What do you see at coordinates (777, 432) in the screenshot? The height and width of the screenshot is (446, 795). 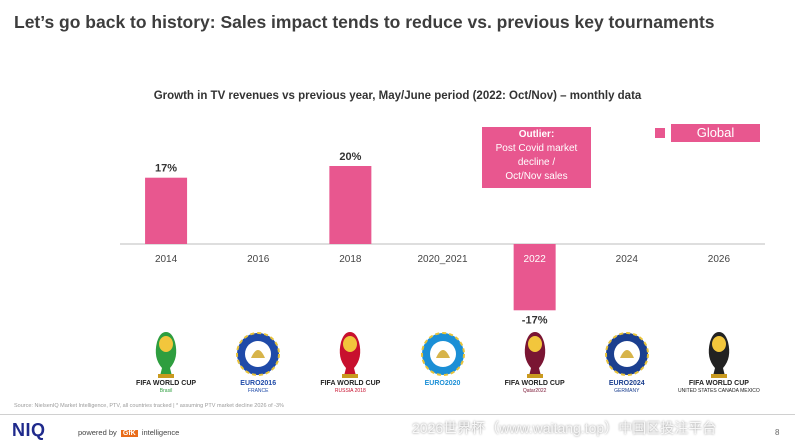 I see `page-number: 8` at bounding box center [777, 432].